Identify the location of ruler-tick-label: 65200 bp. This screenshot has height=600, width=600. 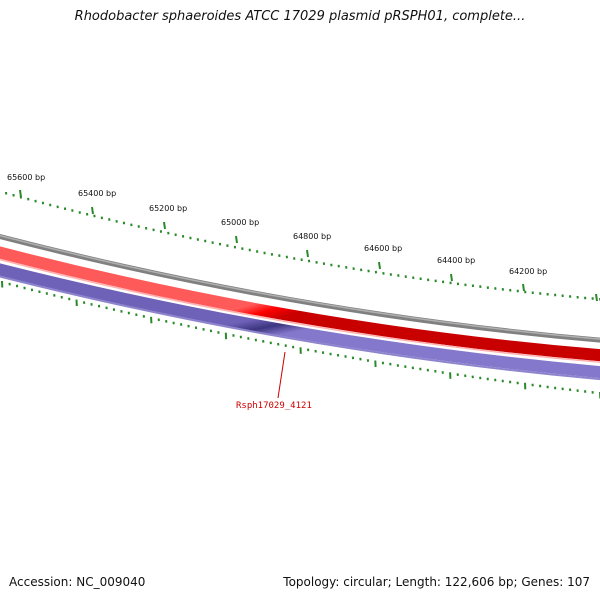
(168, 208).